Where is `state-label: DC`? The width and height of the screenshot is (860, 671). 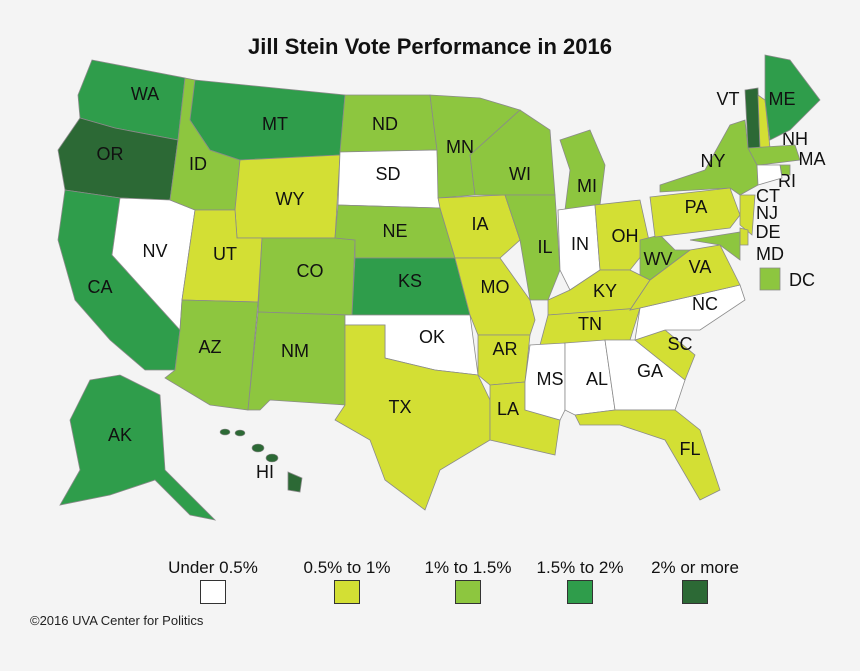 state-label: DC is located at coordinates (802, 280).